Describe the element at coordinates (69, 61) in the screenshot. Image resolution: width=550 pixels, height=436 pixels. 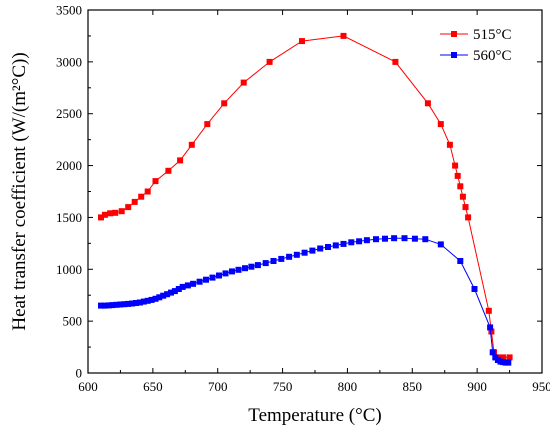
I see `y-tick-label: 3000` at that location.